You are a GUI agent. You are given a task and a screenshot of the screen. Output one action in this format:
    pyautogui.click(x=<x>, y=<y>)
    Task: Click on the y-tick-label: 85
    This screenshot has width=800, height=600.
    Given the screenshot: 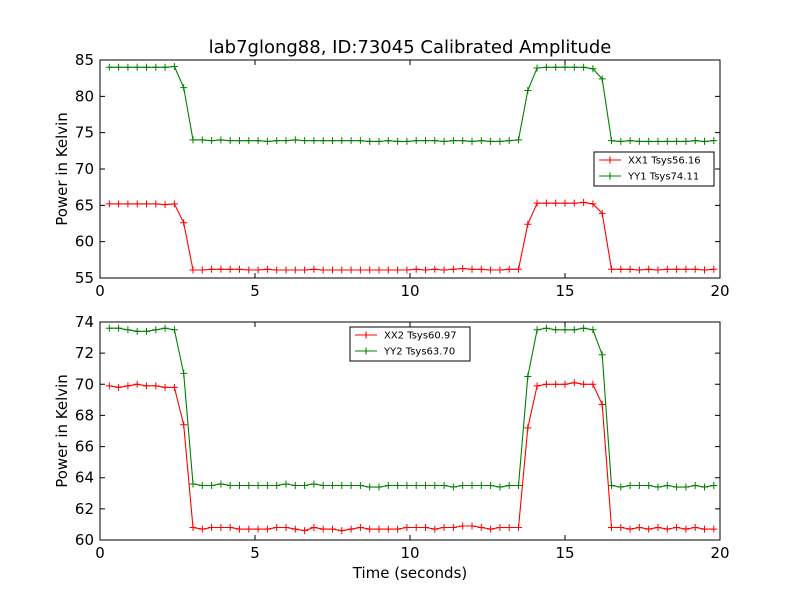 What is the action you would take?
    pyautogui.click(x=84, y=60)
    